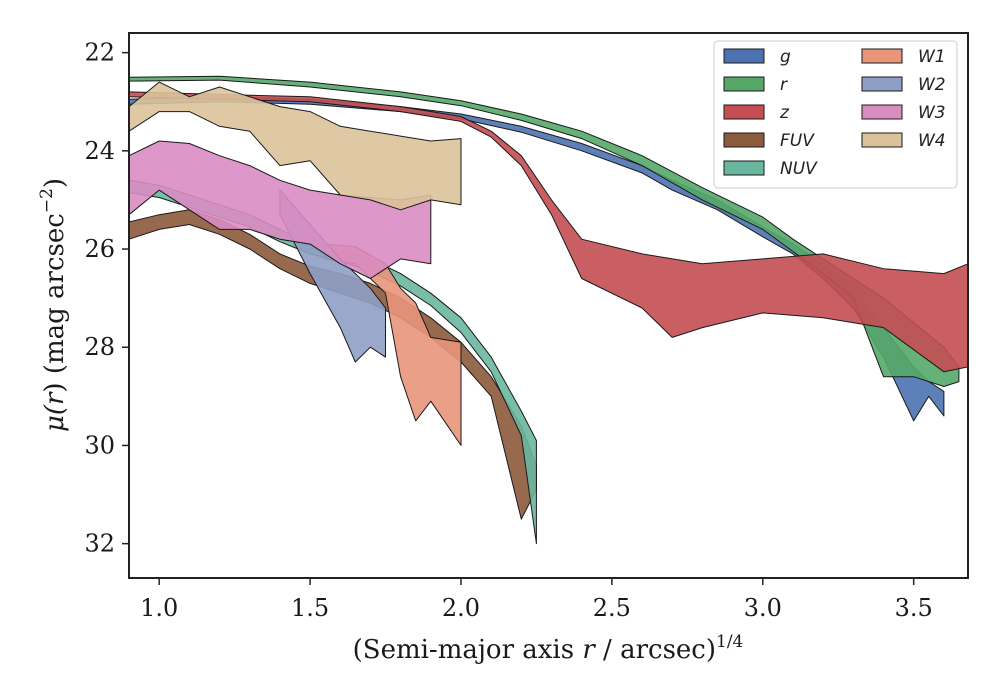 The image size is (1000, 700). Describe the element at coordinates (932, 113) in the screenshot. I see `legend-label-w3: W3` at that location.